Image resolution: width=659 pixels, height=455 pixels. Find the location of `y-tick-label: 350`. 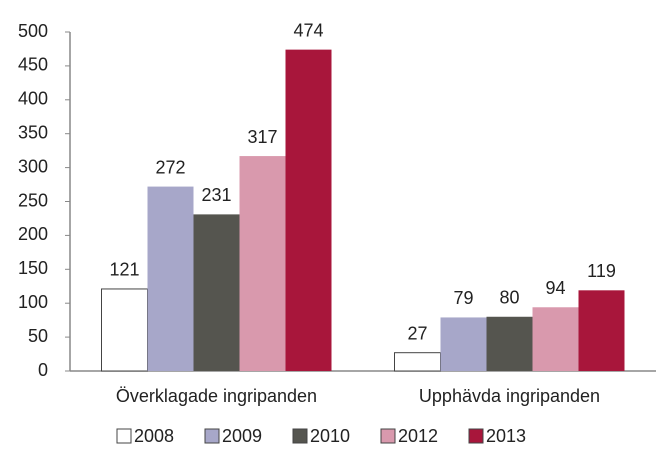

y-tick-label: 350 is located at coordinates (33, 132).